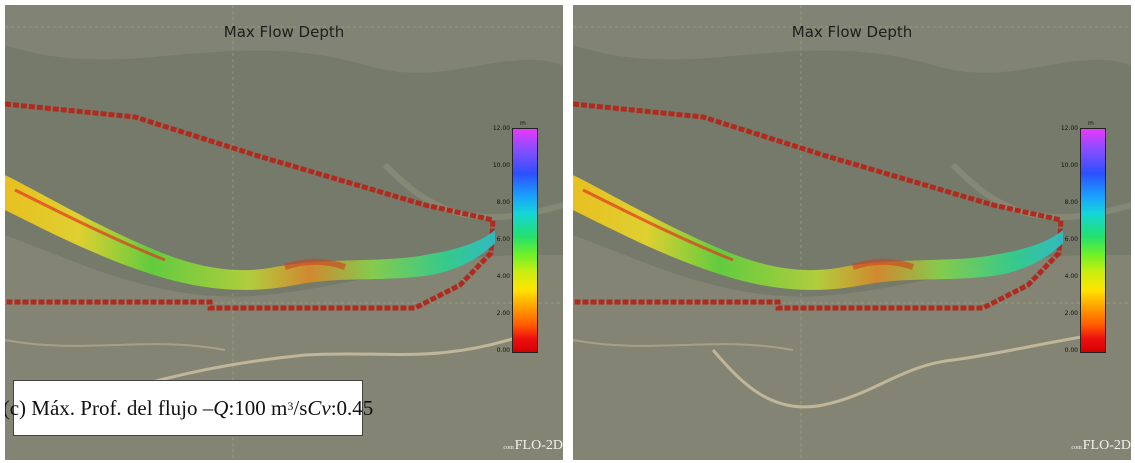  What do you see at coordinates (221, 407) in the screenshot?
I see `caption-q-symbol: Q` at bounding box center [221, 407].